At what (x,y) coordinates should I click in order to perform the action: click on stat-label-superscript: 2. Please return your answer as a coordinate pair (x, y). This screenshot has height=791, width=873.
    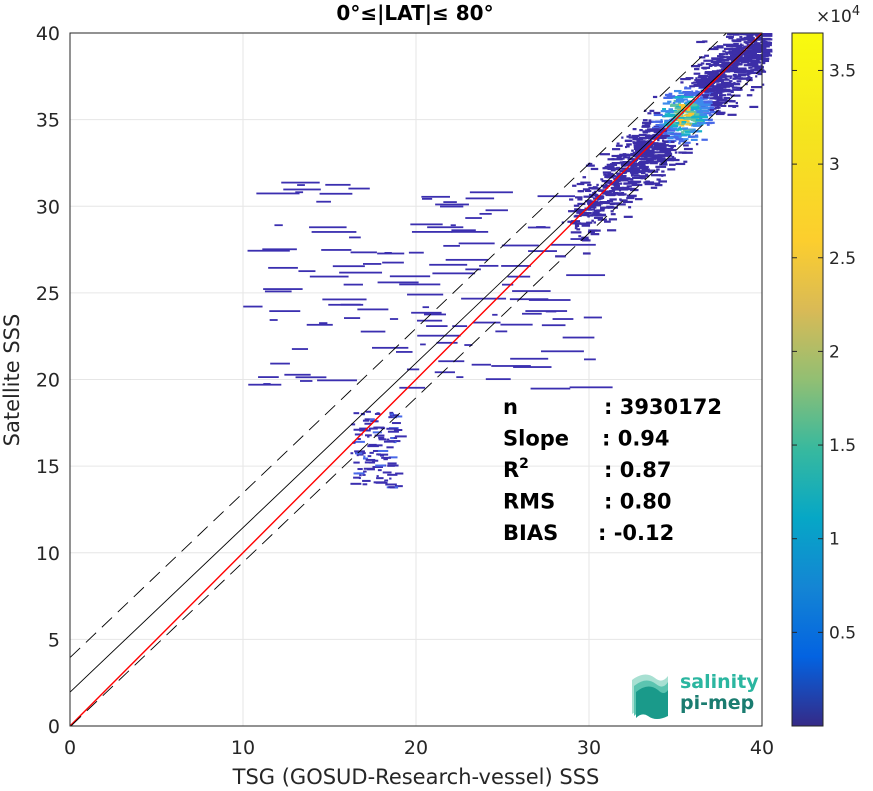
    Looking at the image, I should click on (524, 464).